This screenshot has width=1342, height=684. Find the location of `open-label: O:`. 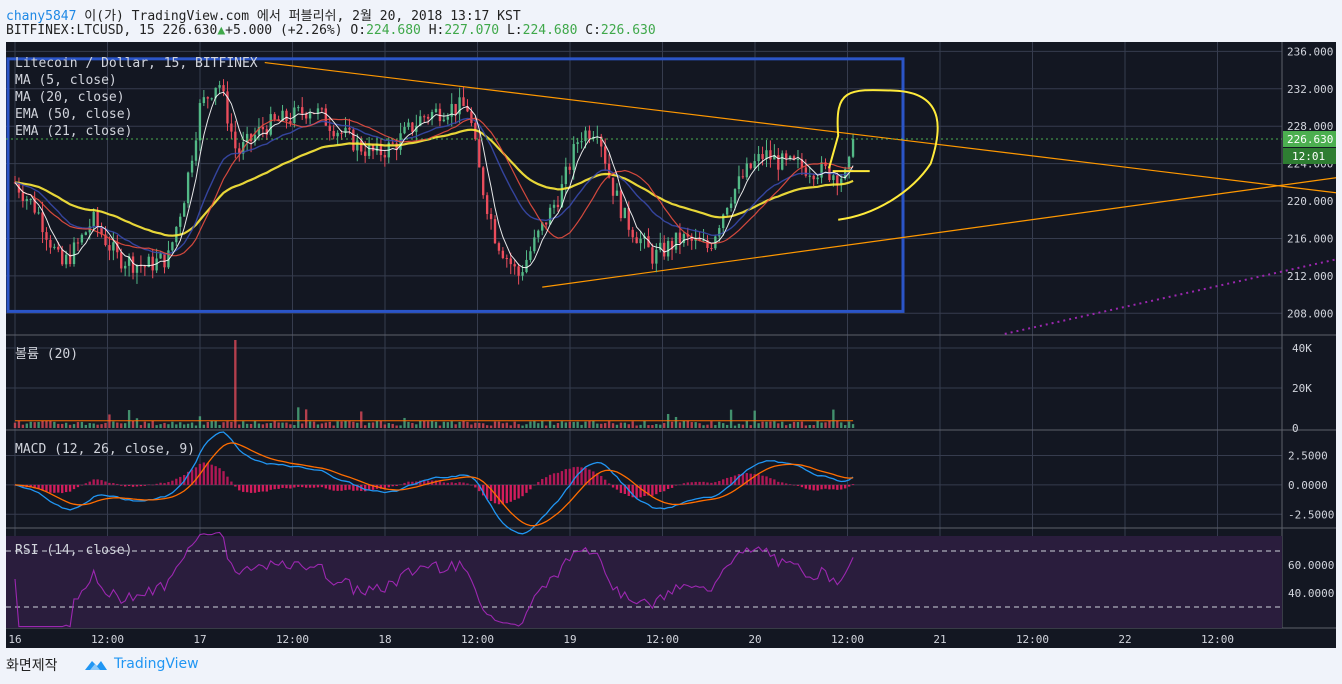

open-label: O: is located at coordinates (358, 30).